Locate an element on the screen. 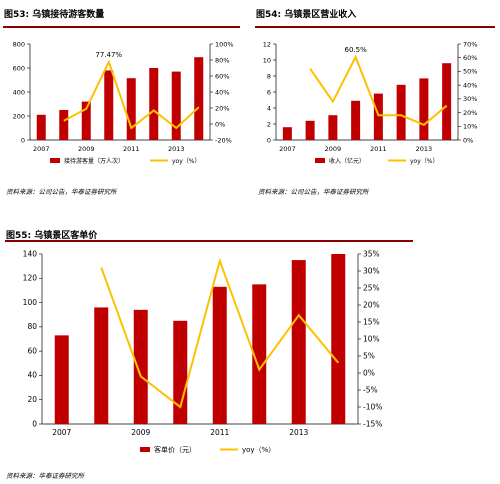 The image size is (500, 484). y-left-tick-label: 6 is located at coordinates (269, 92).